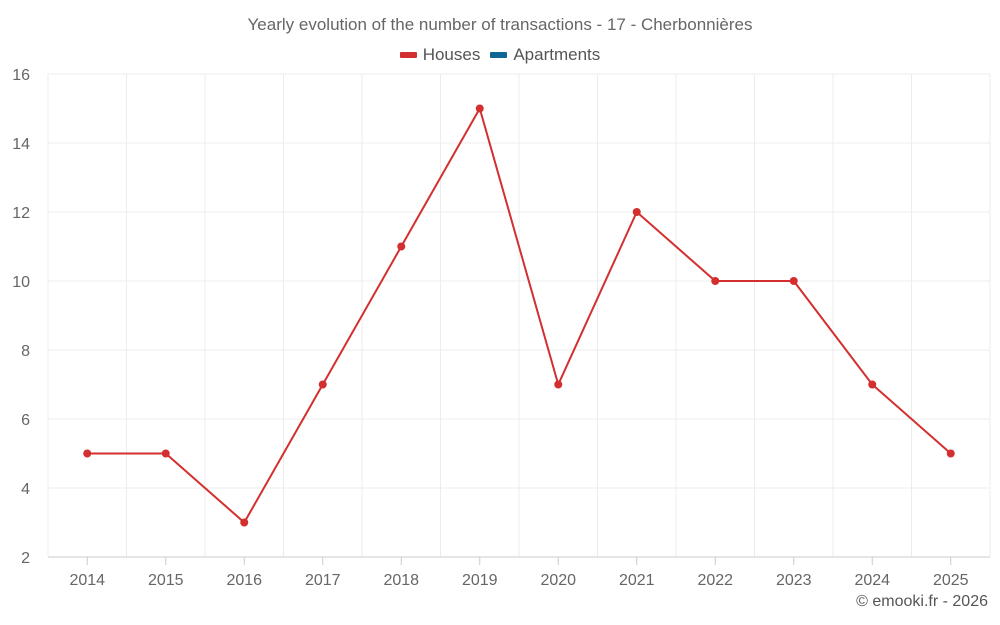 The height and width of the screenshot is (625, 1000). I want to click on x-tick-label: 2017, so click(323, 580).